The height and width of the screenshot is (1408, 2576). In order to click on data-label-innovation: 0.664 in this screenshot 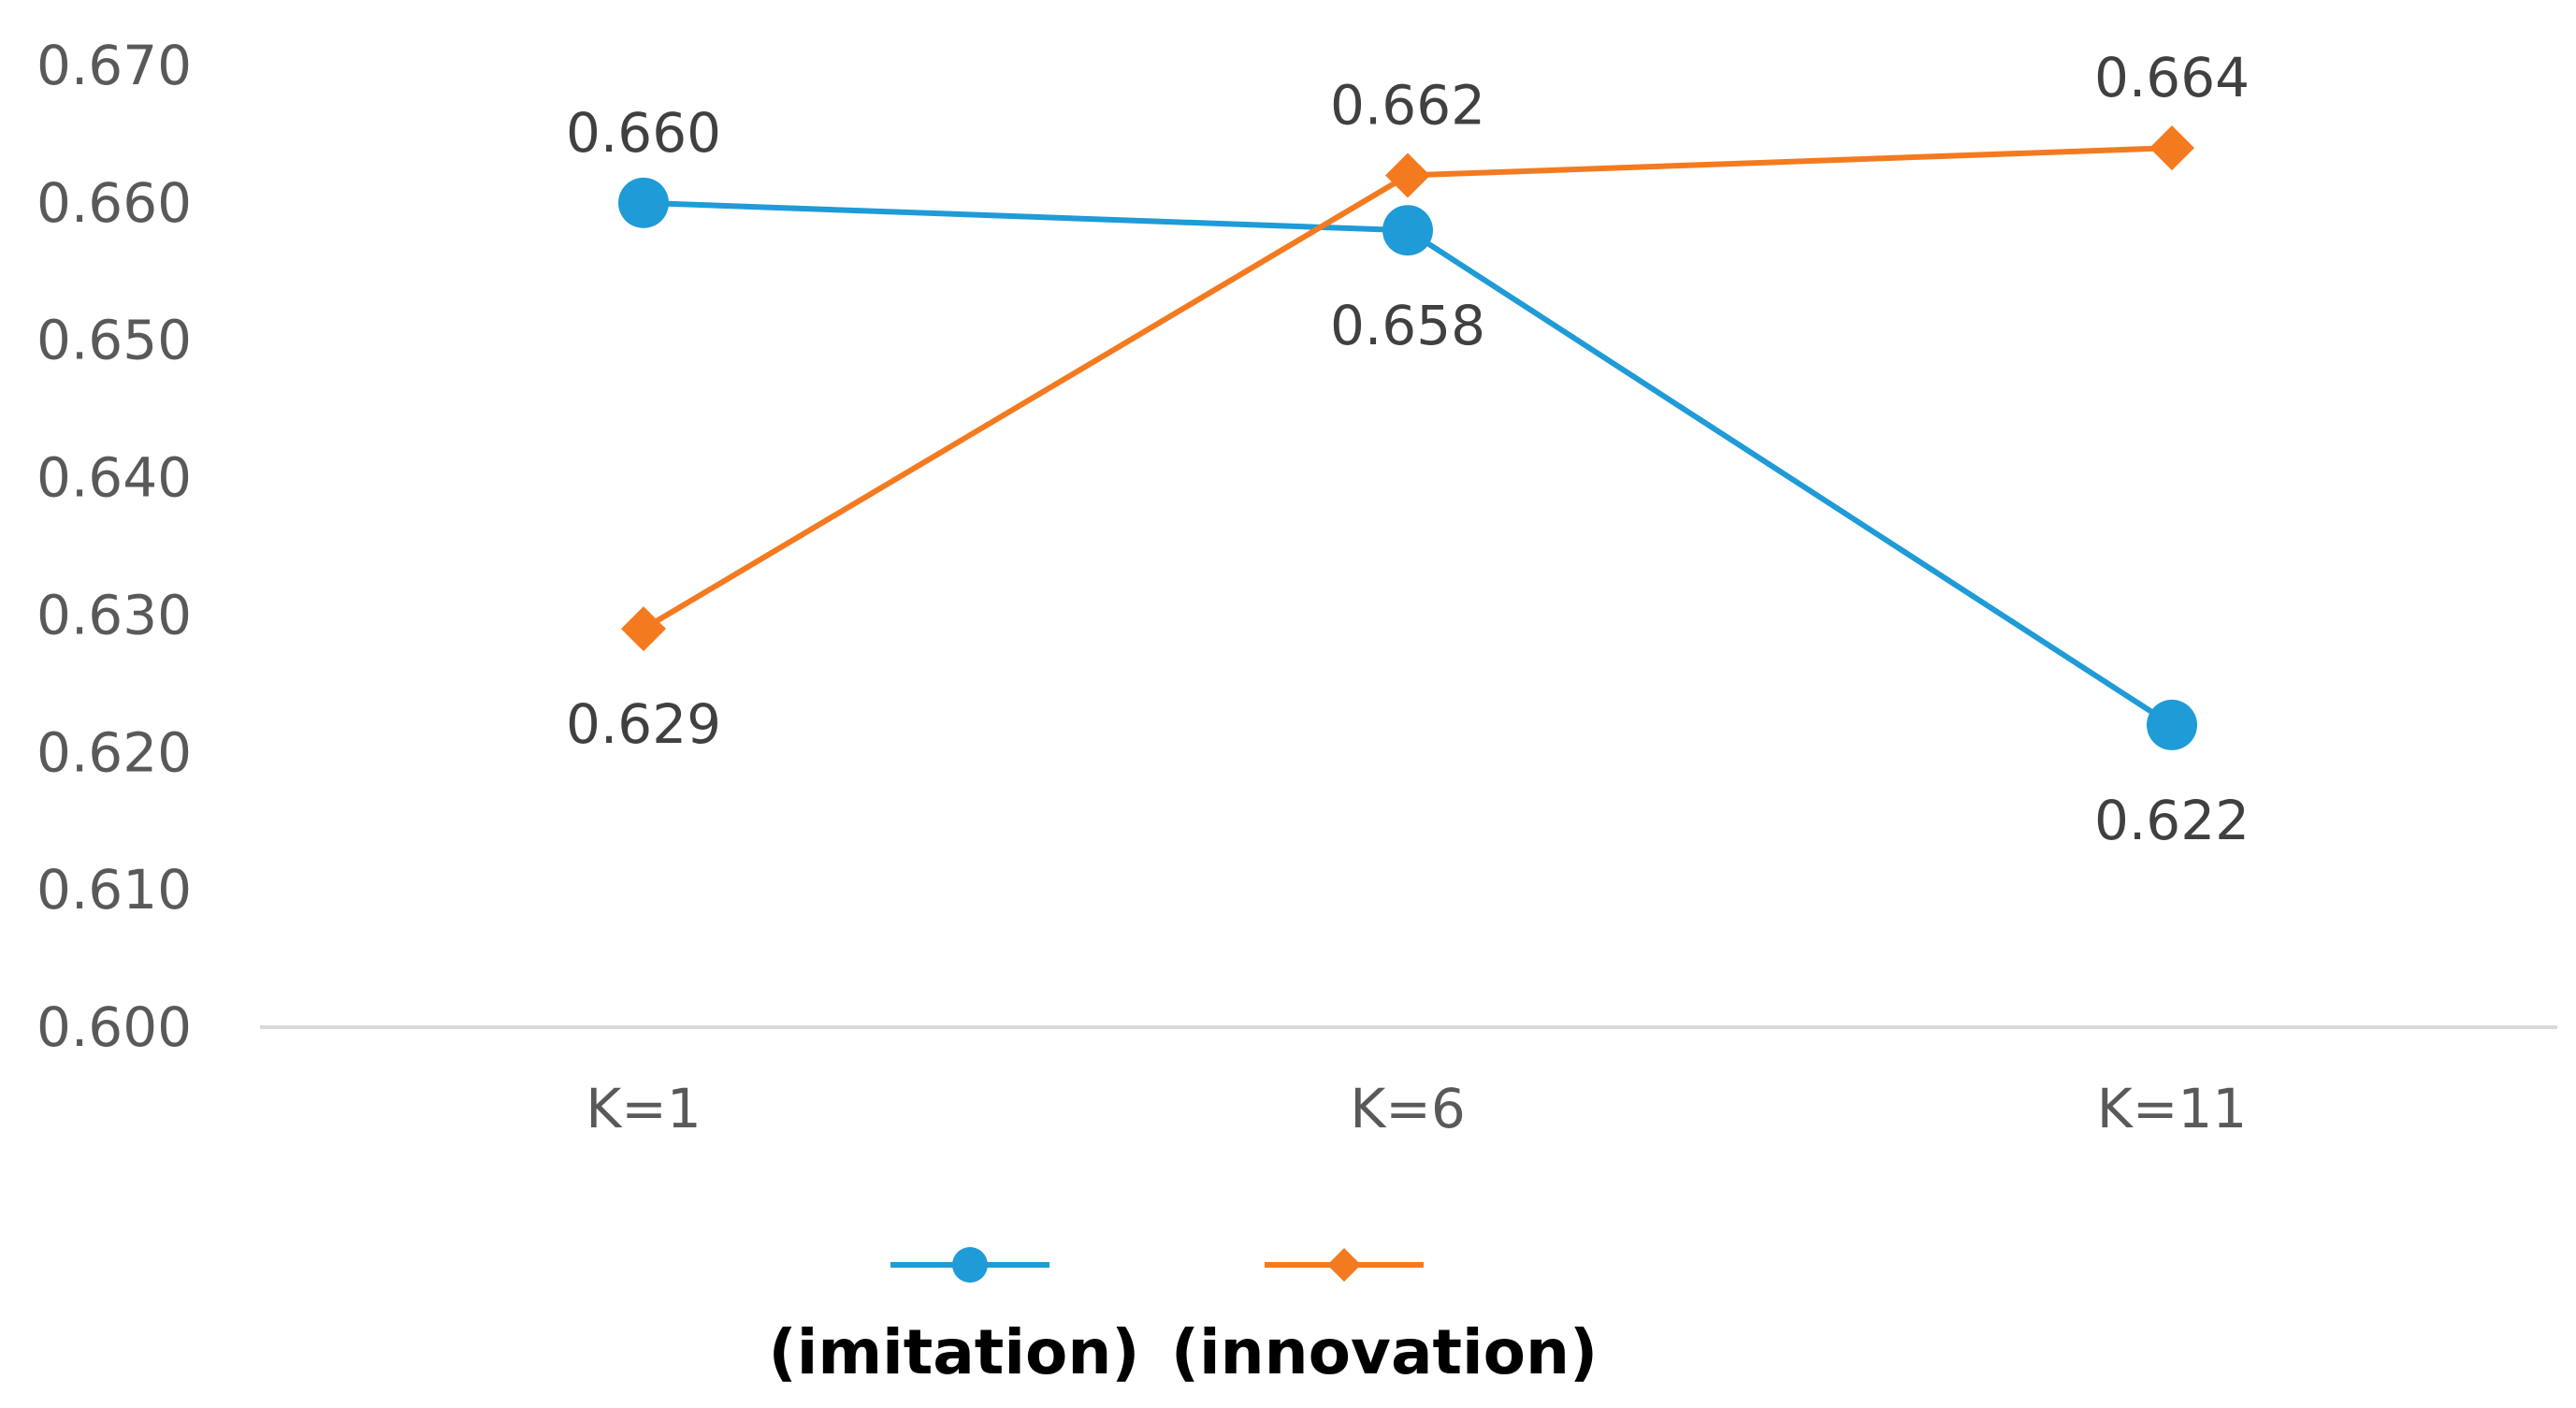, I will do `click(2172, 77)`.